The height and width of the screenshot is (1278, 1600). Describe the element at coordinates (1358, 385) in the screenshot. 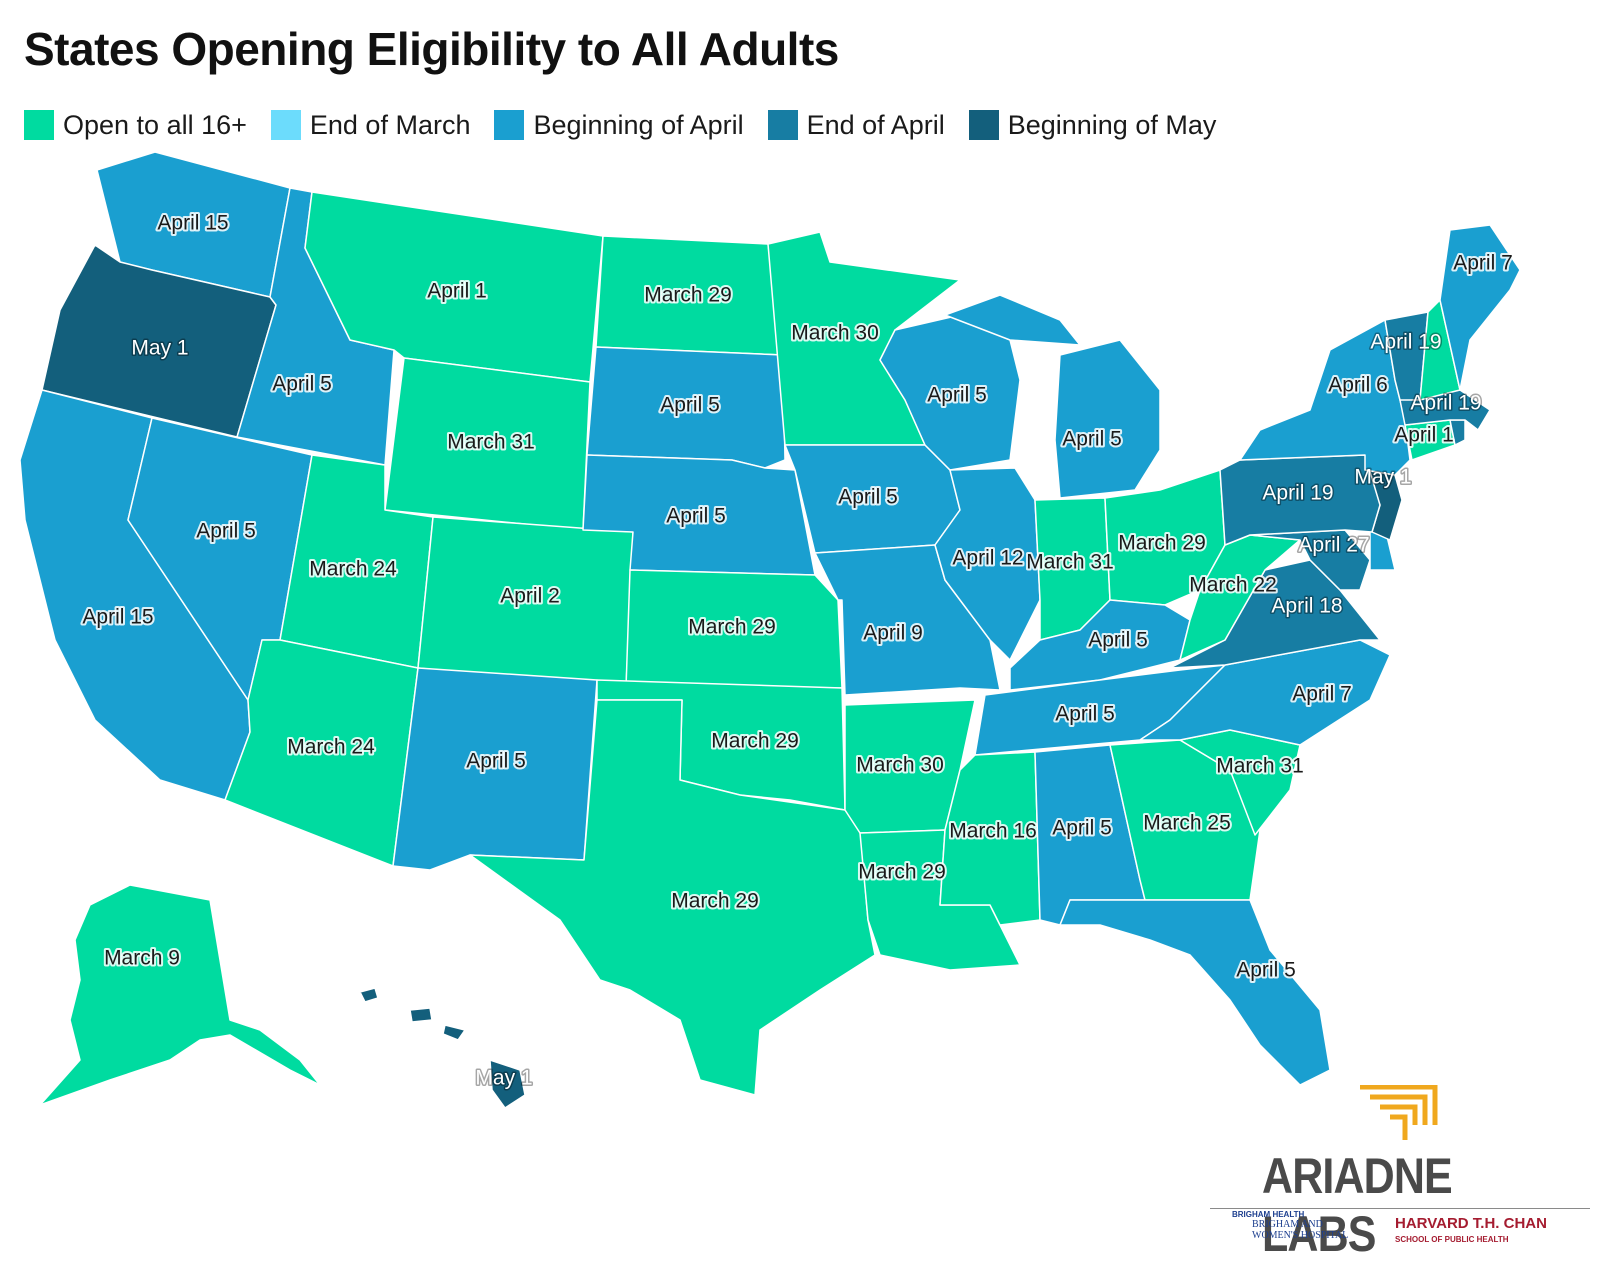

I see `state-label-ny: April 6` at that location.